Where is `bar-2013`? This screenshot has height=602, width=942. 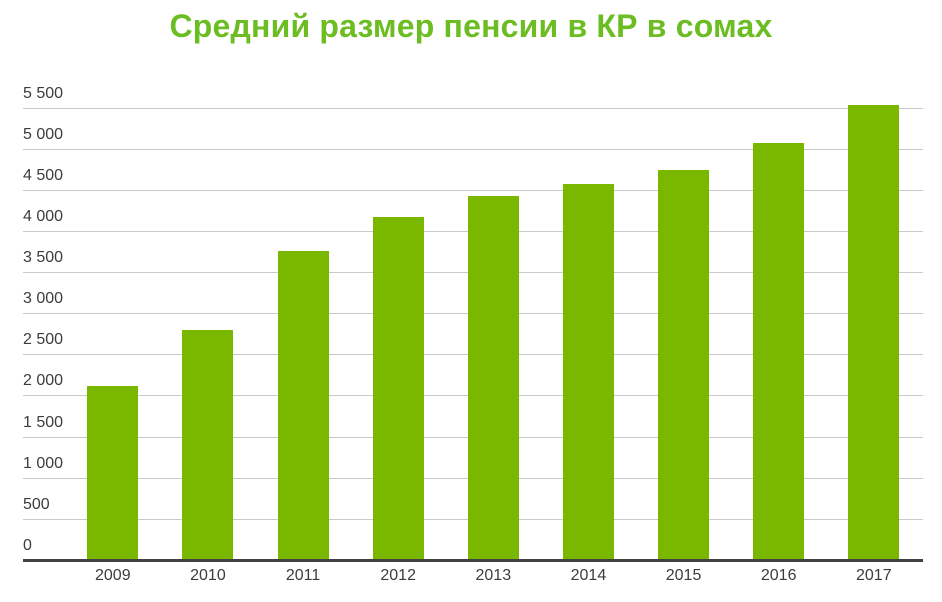
bar-2013 is located at coordinates (493, 377).